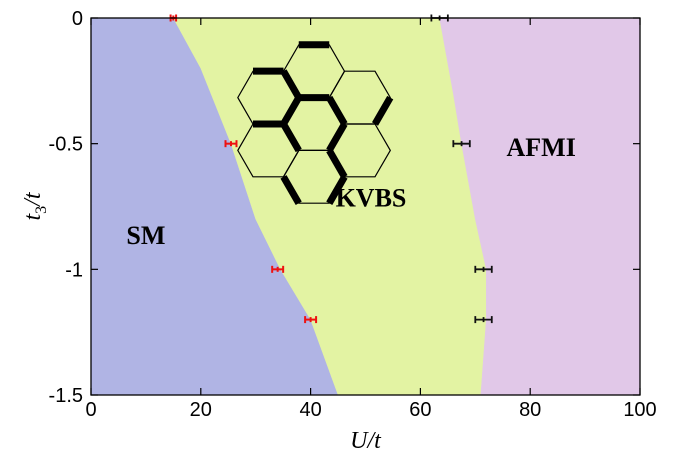 Image resolution: width=689 pixels, height=456 pixels. I want to click on x-tick-label: 80, so click(530, 410).